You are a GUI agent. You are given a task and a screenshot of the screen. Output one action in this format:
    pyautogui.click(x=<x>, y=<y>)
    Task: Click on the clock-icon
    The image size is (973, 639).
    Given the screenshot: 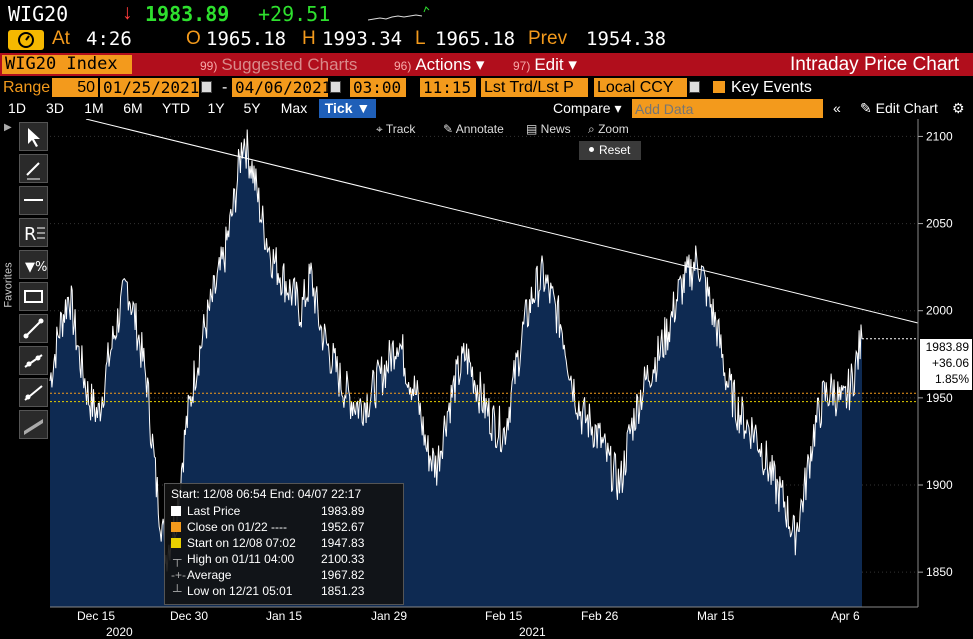 What is the action you would take?
    pyautogui.click(x=26, y=40)
    